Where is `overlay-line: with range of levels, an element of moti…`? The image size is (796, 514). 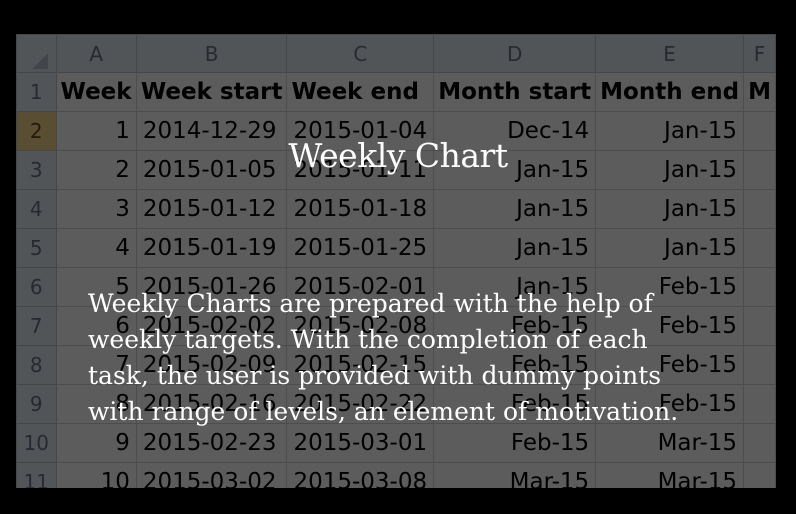
overlay-line: with range of levels, an element of moti… is located at coordinates (383, 411).